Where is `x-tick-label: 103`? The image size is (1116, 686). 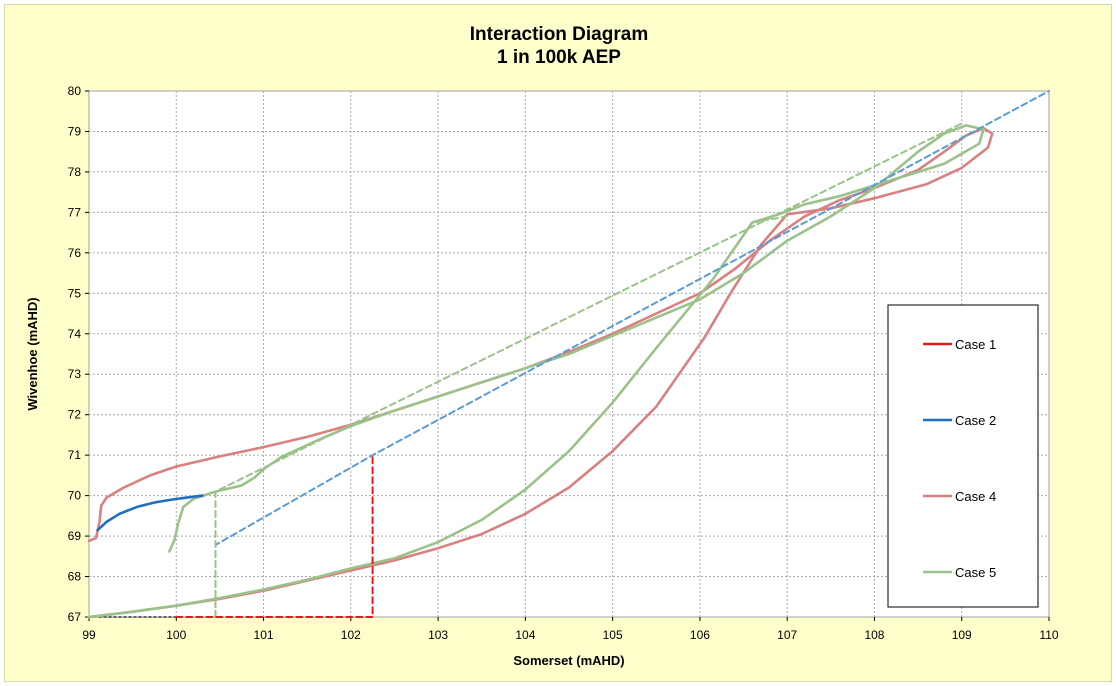
x-tick-label: 103 is located at coordinates (438, 635).